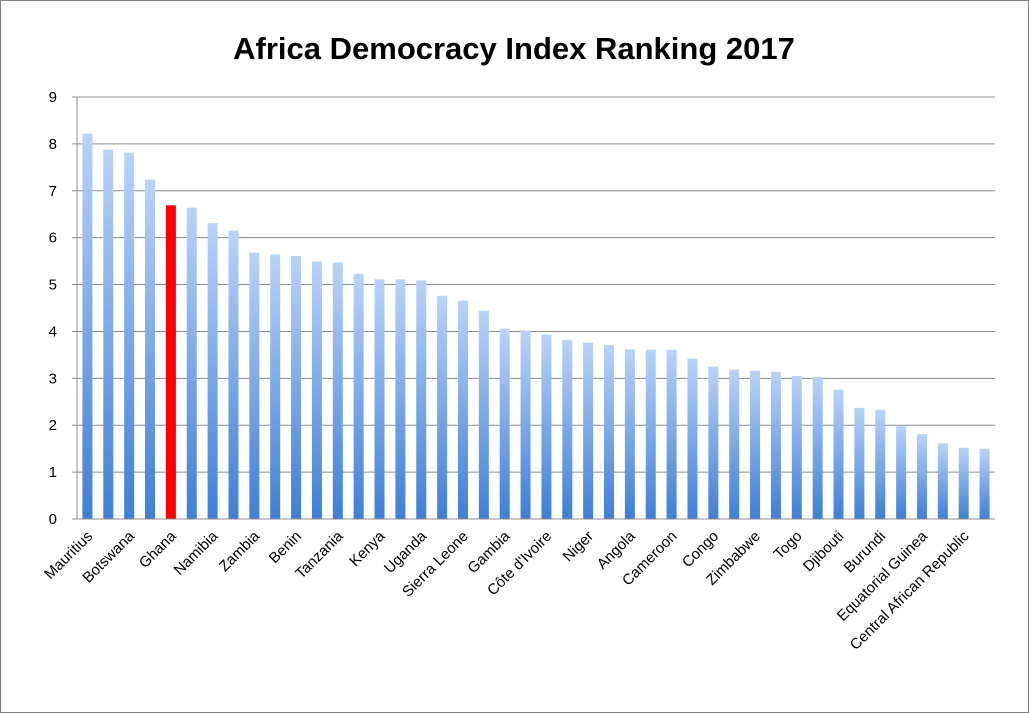  Describe the element at coordinates (578, 546) in the screenshot. I see `x-tick-label: Niger` at that location.